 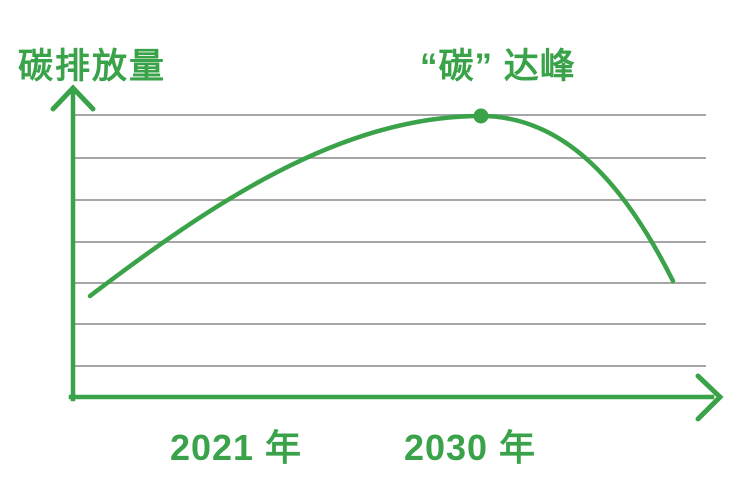 I want to click on x-tick-label-2021: 2021 年, so click(x=236, y=447).